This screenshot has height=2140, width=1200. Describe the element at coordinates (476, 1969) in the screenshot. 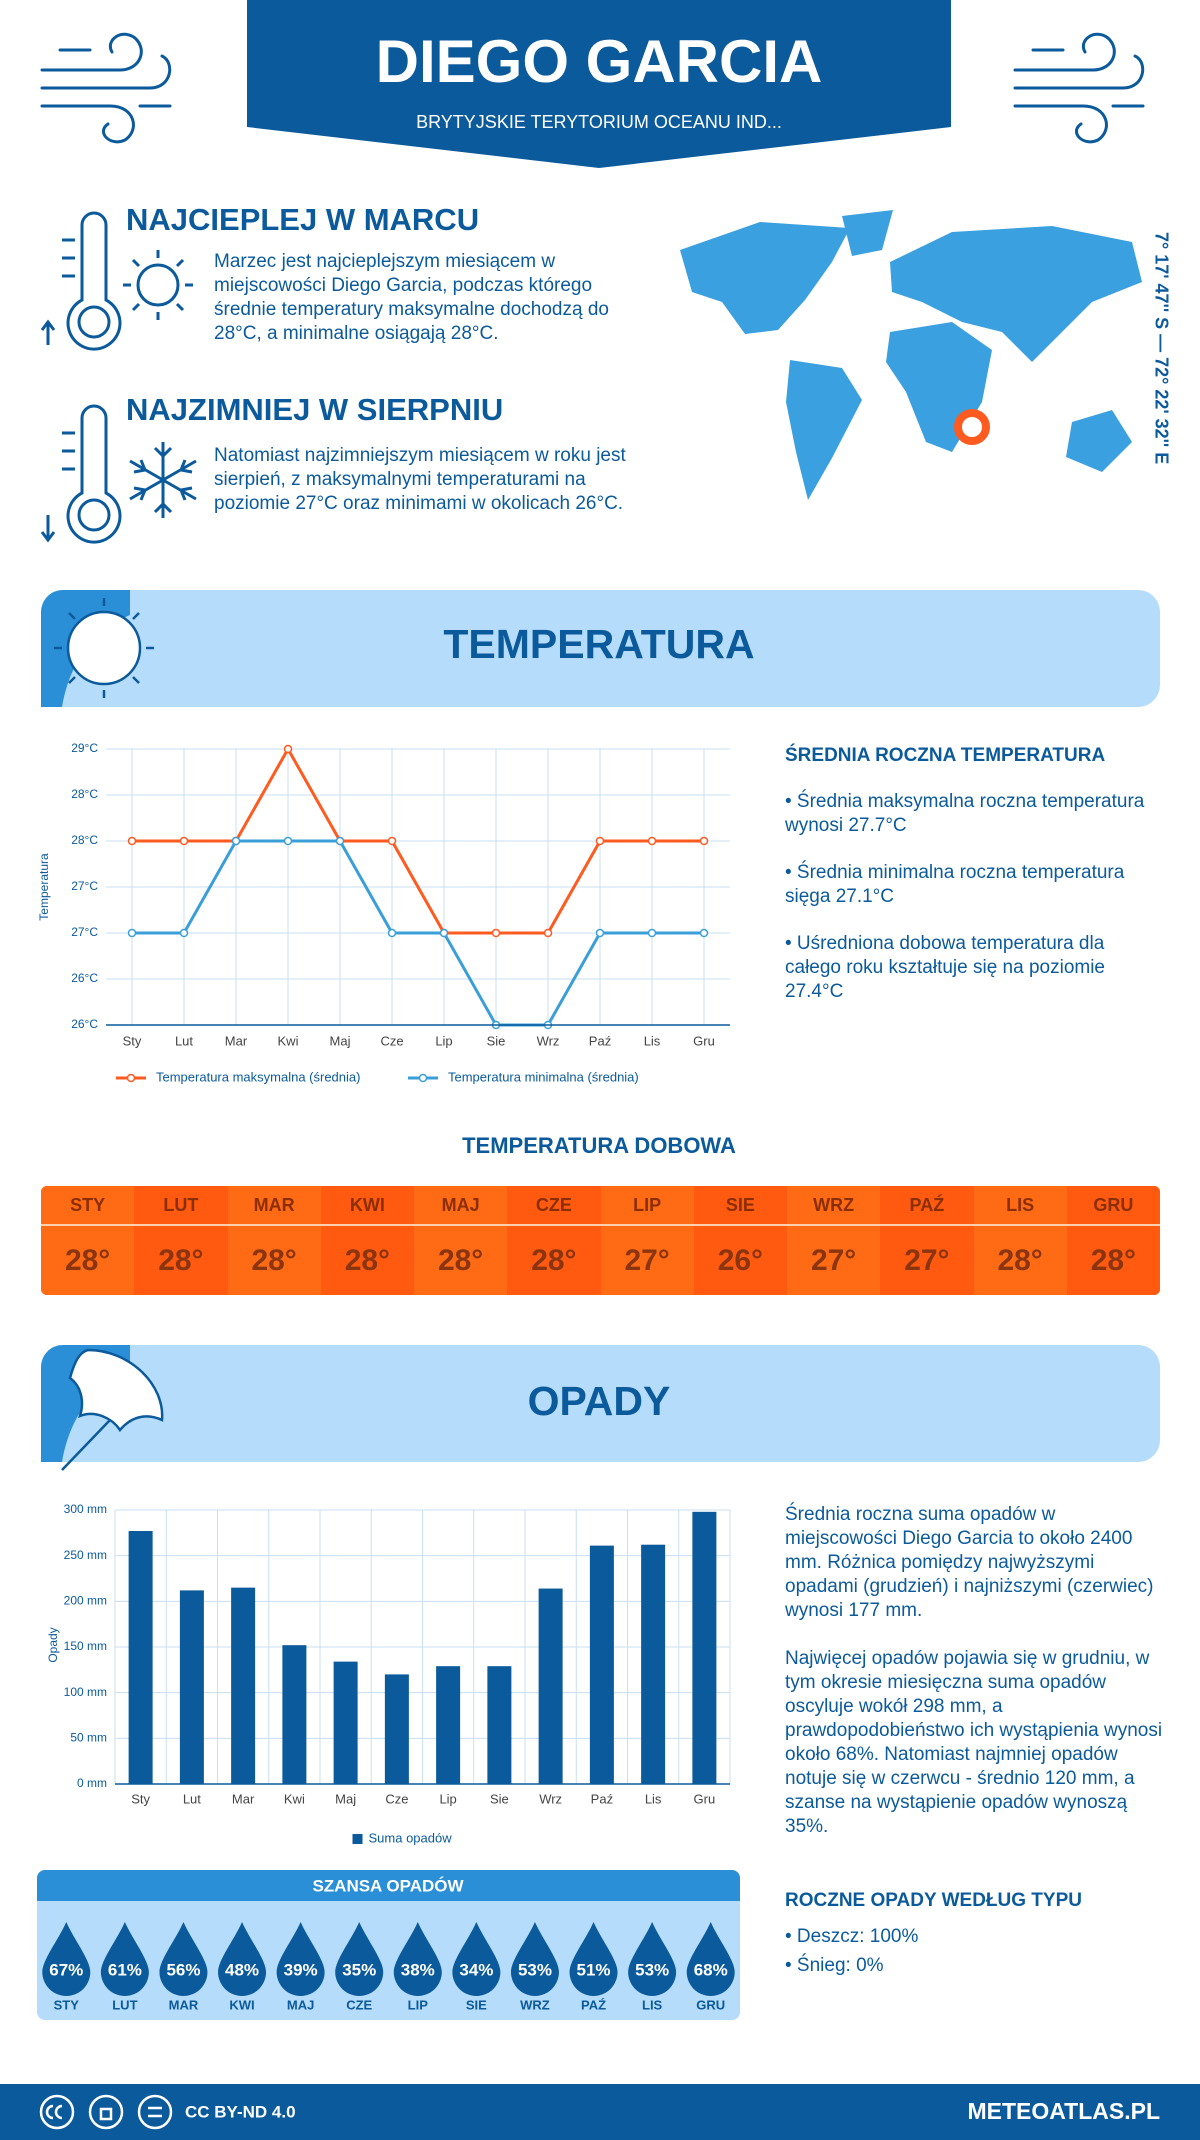

I see `drop-label: 34%` at that location.